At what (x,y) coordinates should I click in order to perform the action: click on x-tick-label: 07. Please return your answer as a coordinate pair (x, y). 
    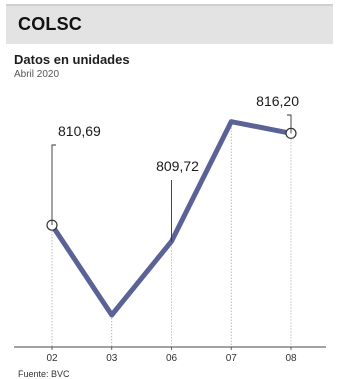
    Looking at the image, I should click on (232, 358).